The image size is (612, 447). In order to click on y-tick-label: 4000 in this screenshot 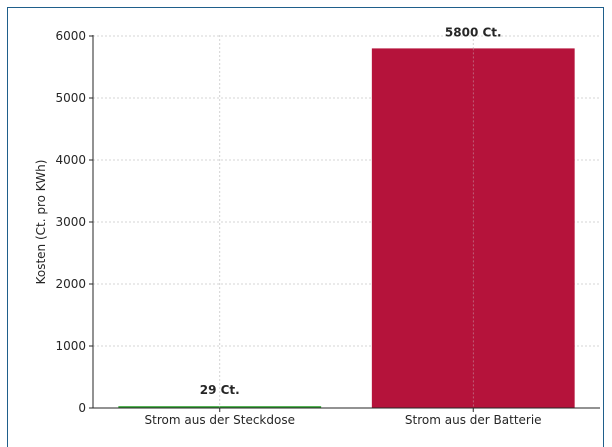, I will do `click(70, 160)`.